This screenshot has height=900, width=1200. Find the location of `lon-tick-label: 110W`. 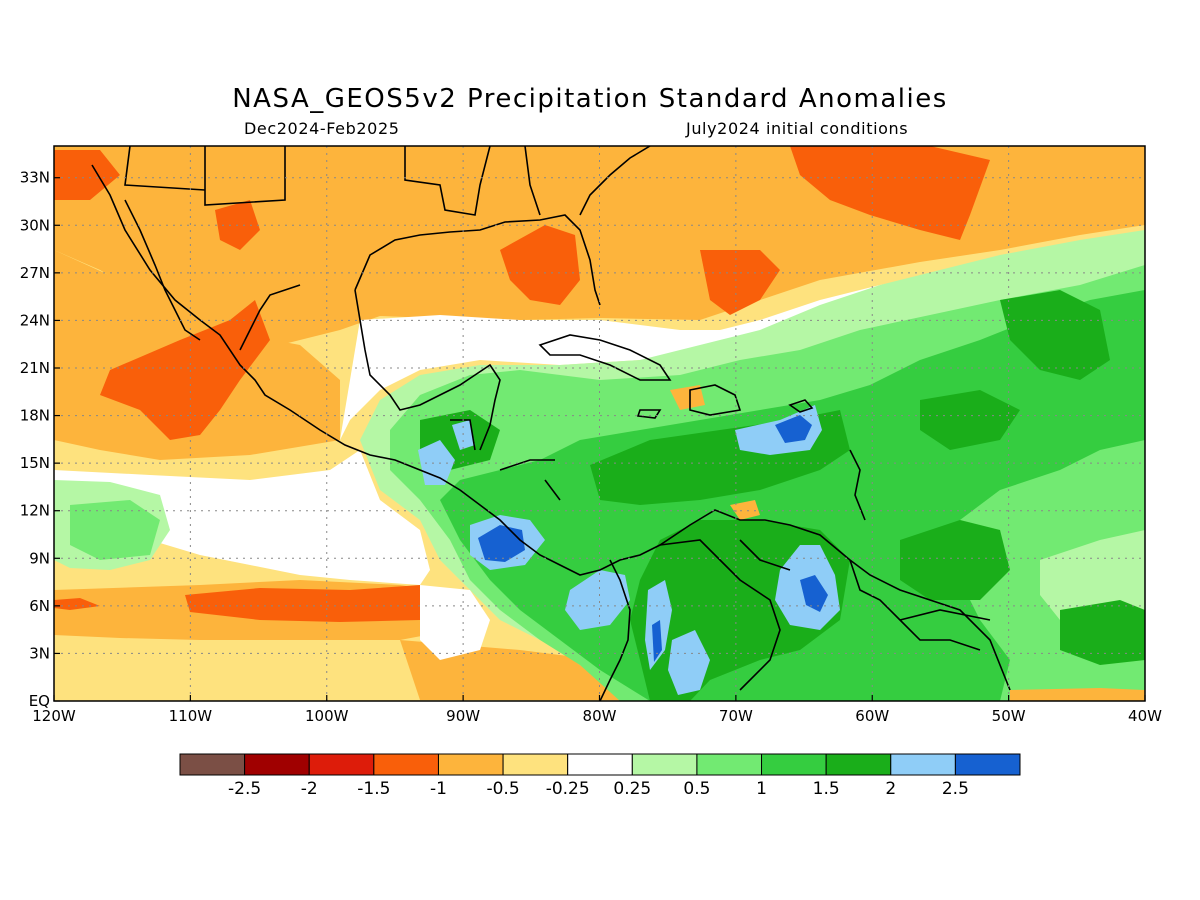

lon-tick-label: 110W is located at coordinates (191, 716).